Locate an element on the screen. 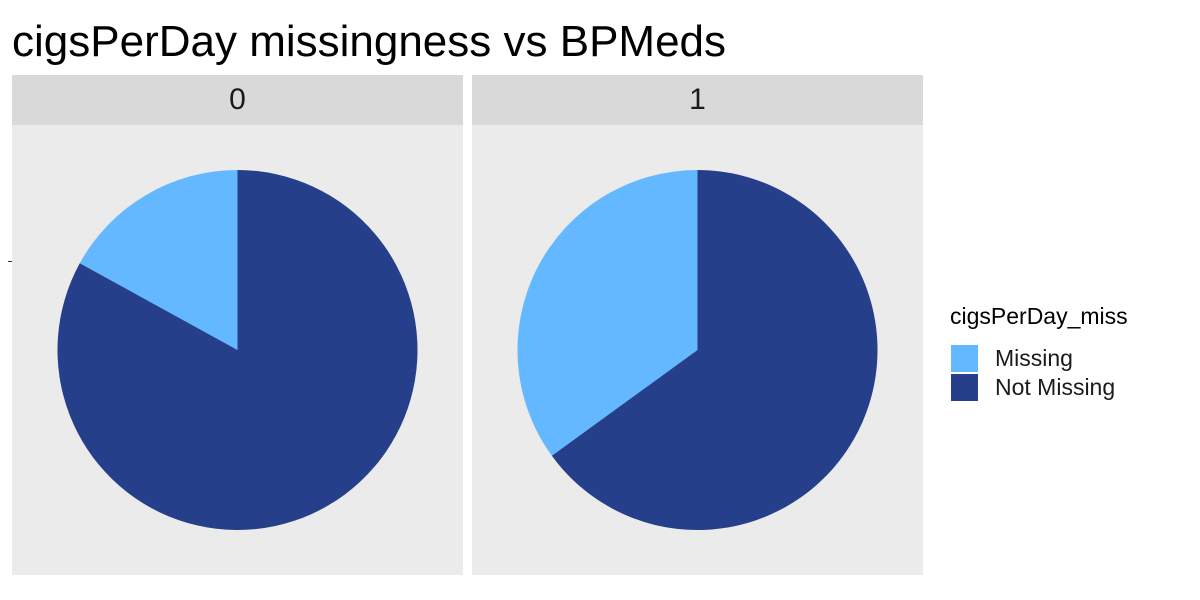  legend-item-not-missing: Not Missing is located at coordinates (1070, 387).